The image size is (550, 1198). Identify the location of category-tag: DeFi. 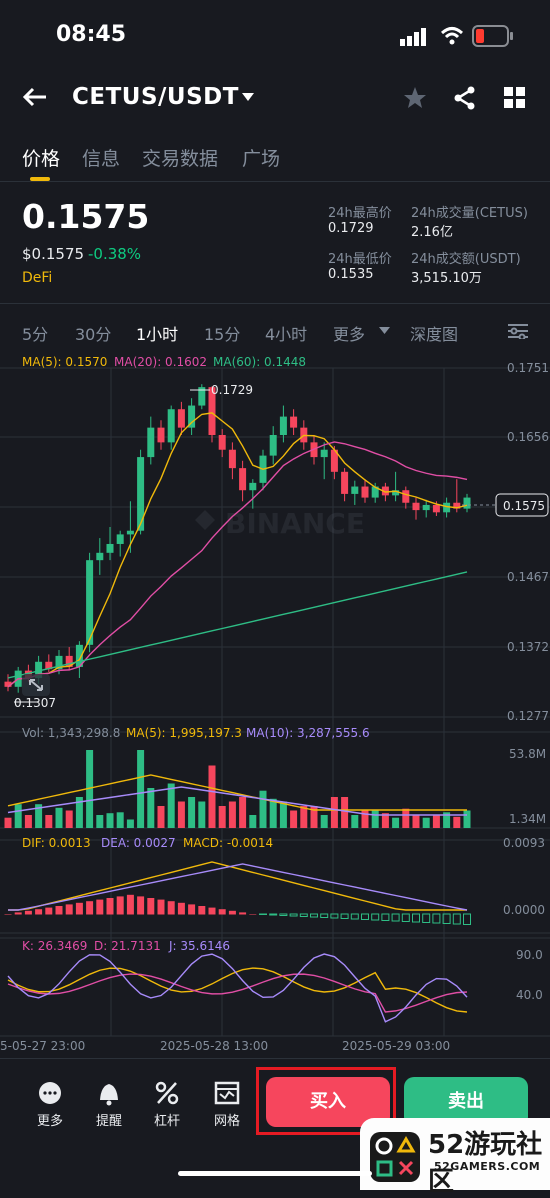
(37, 278).